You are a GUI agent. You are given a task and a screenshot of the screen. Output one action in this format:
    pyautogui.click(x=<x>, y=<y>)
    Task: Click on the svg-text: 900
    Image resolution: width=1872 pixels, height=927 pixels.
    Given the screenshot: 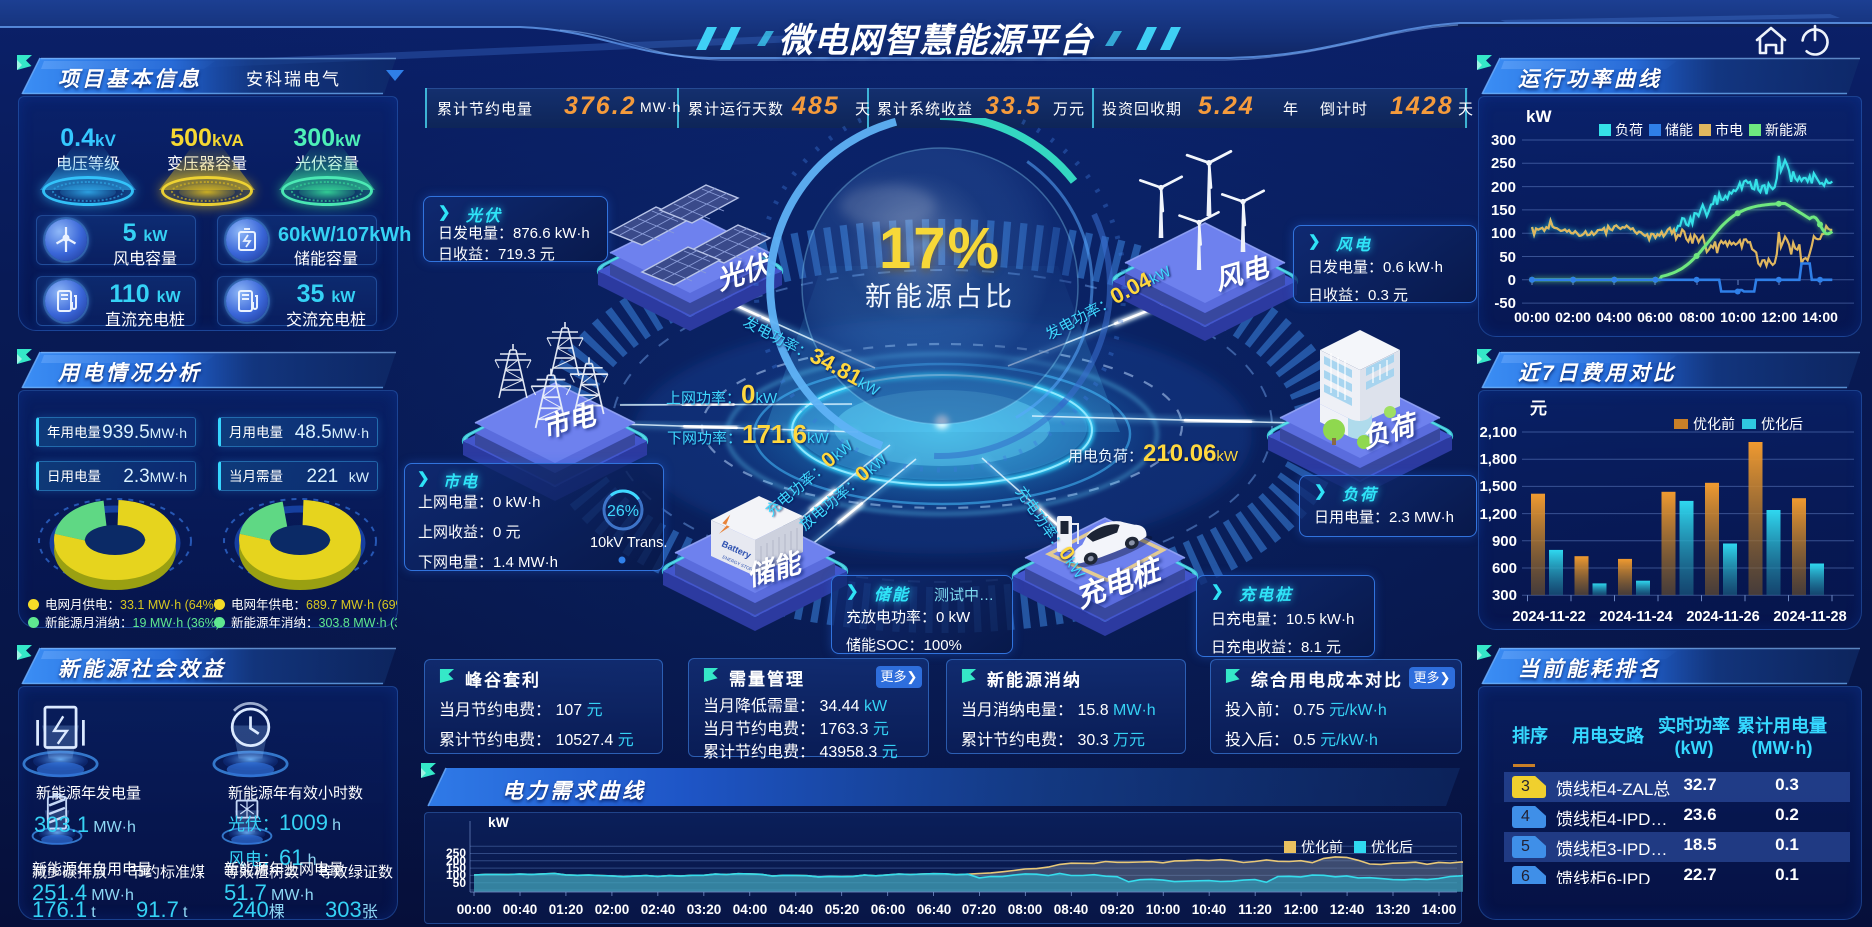 What is the action you would take?
    pyautogui.click(x=1504, y=541)
    